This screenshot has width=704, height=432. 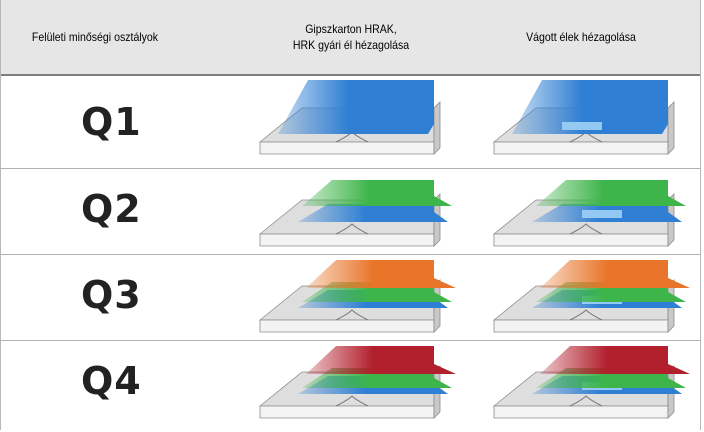 I want to click on header-col1-text: Felületi minőségi osztályok, so click(x=95, y=37).